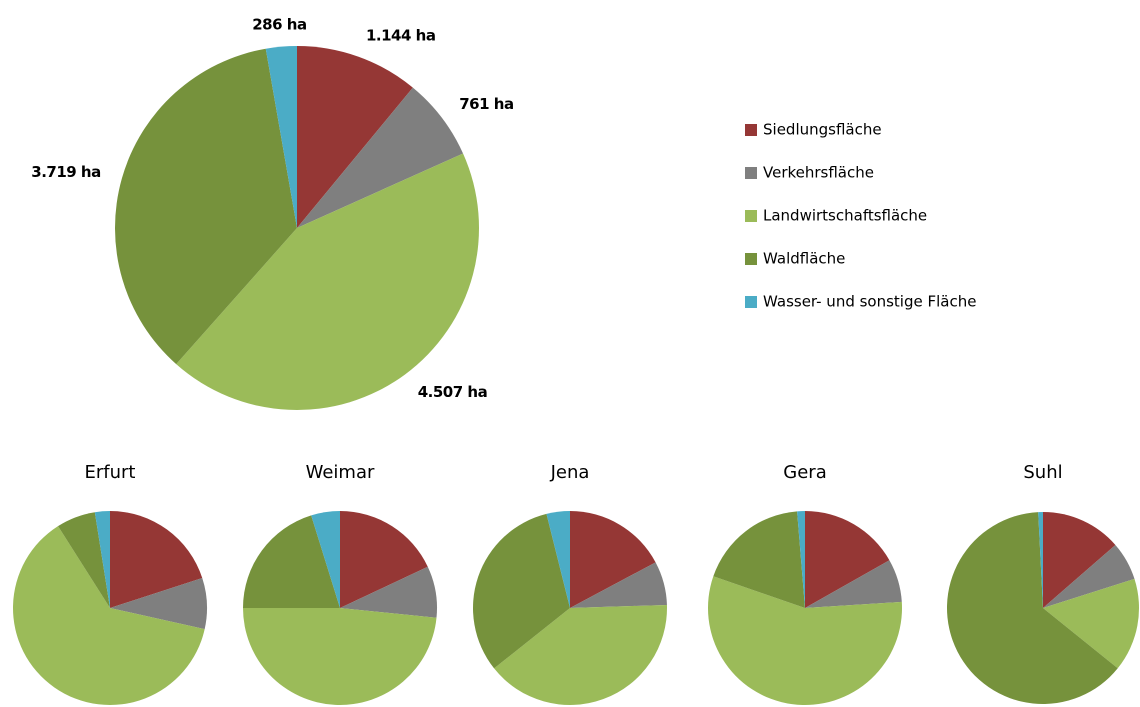  I want to click on legend-label: Verkehrsfläche, so click(818, 173).